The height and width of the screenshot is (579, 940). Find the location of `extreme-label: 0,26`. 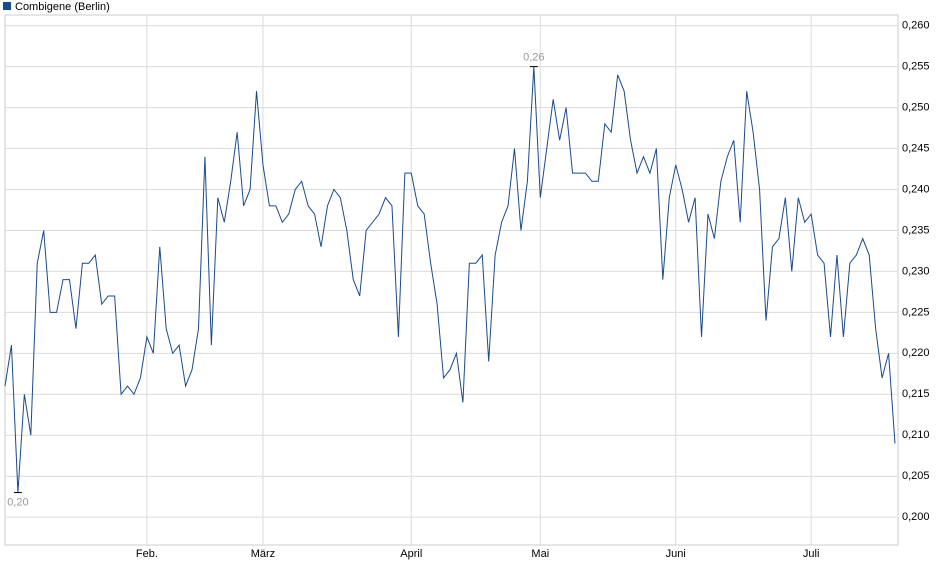

extreme-label: 0,26 is located at coordinates (533, 58).